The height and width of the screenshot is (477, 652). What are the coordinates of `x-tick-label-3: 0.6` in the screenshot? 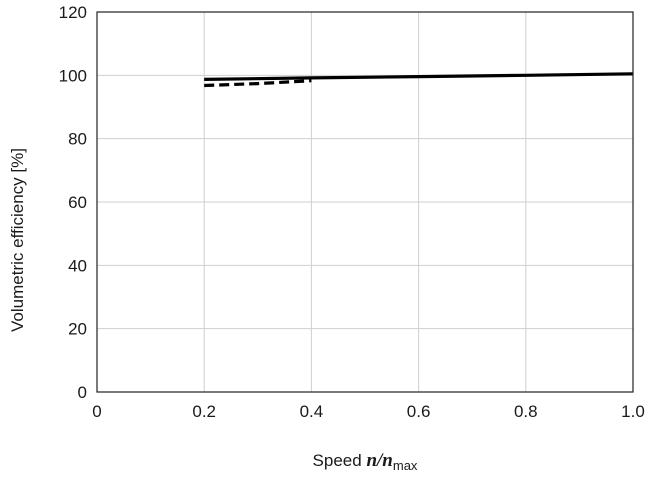 It's located at (419, 411).